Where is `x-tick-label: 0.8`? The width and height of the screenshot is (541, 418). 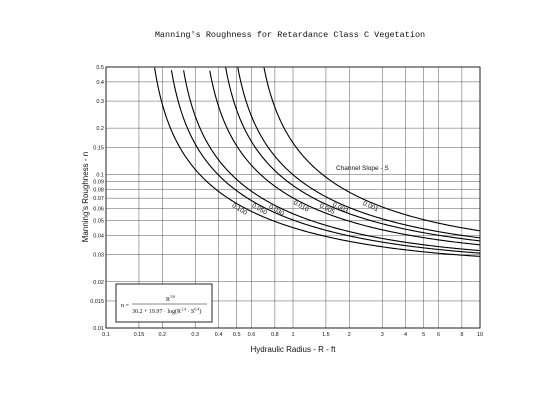 x-tick-label: 0.8 is located at coordinates (275, 335).